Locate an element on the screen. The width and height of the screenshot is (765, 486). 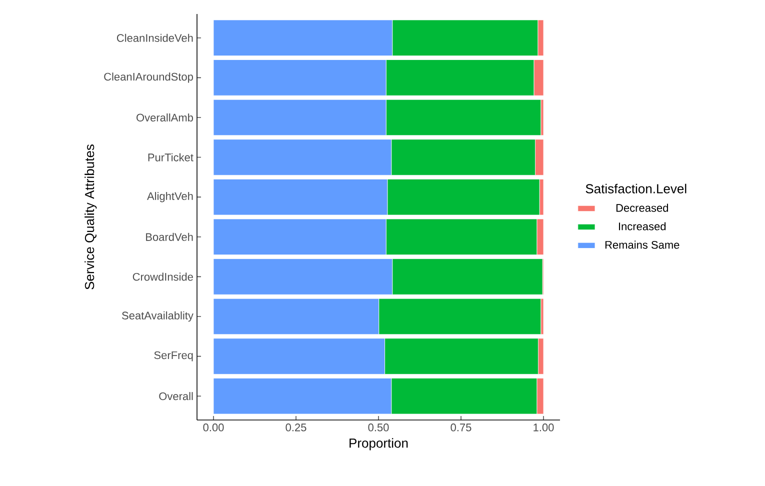
y-tick-label: CrowdInside is located at coordinates (162, 276).